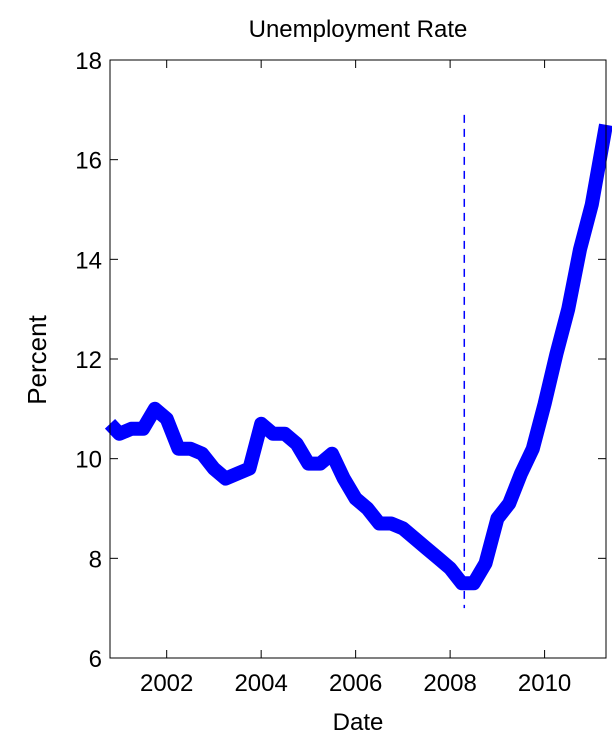  What do you see at coordinates (88, 460) in the screenshot?
I see `y-tick-label: 10` at bounding box center [88, 460].